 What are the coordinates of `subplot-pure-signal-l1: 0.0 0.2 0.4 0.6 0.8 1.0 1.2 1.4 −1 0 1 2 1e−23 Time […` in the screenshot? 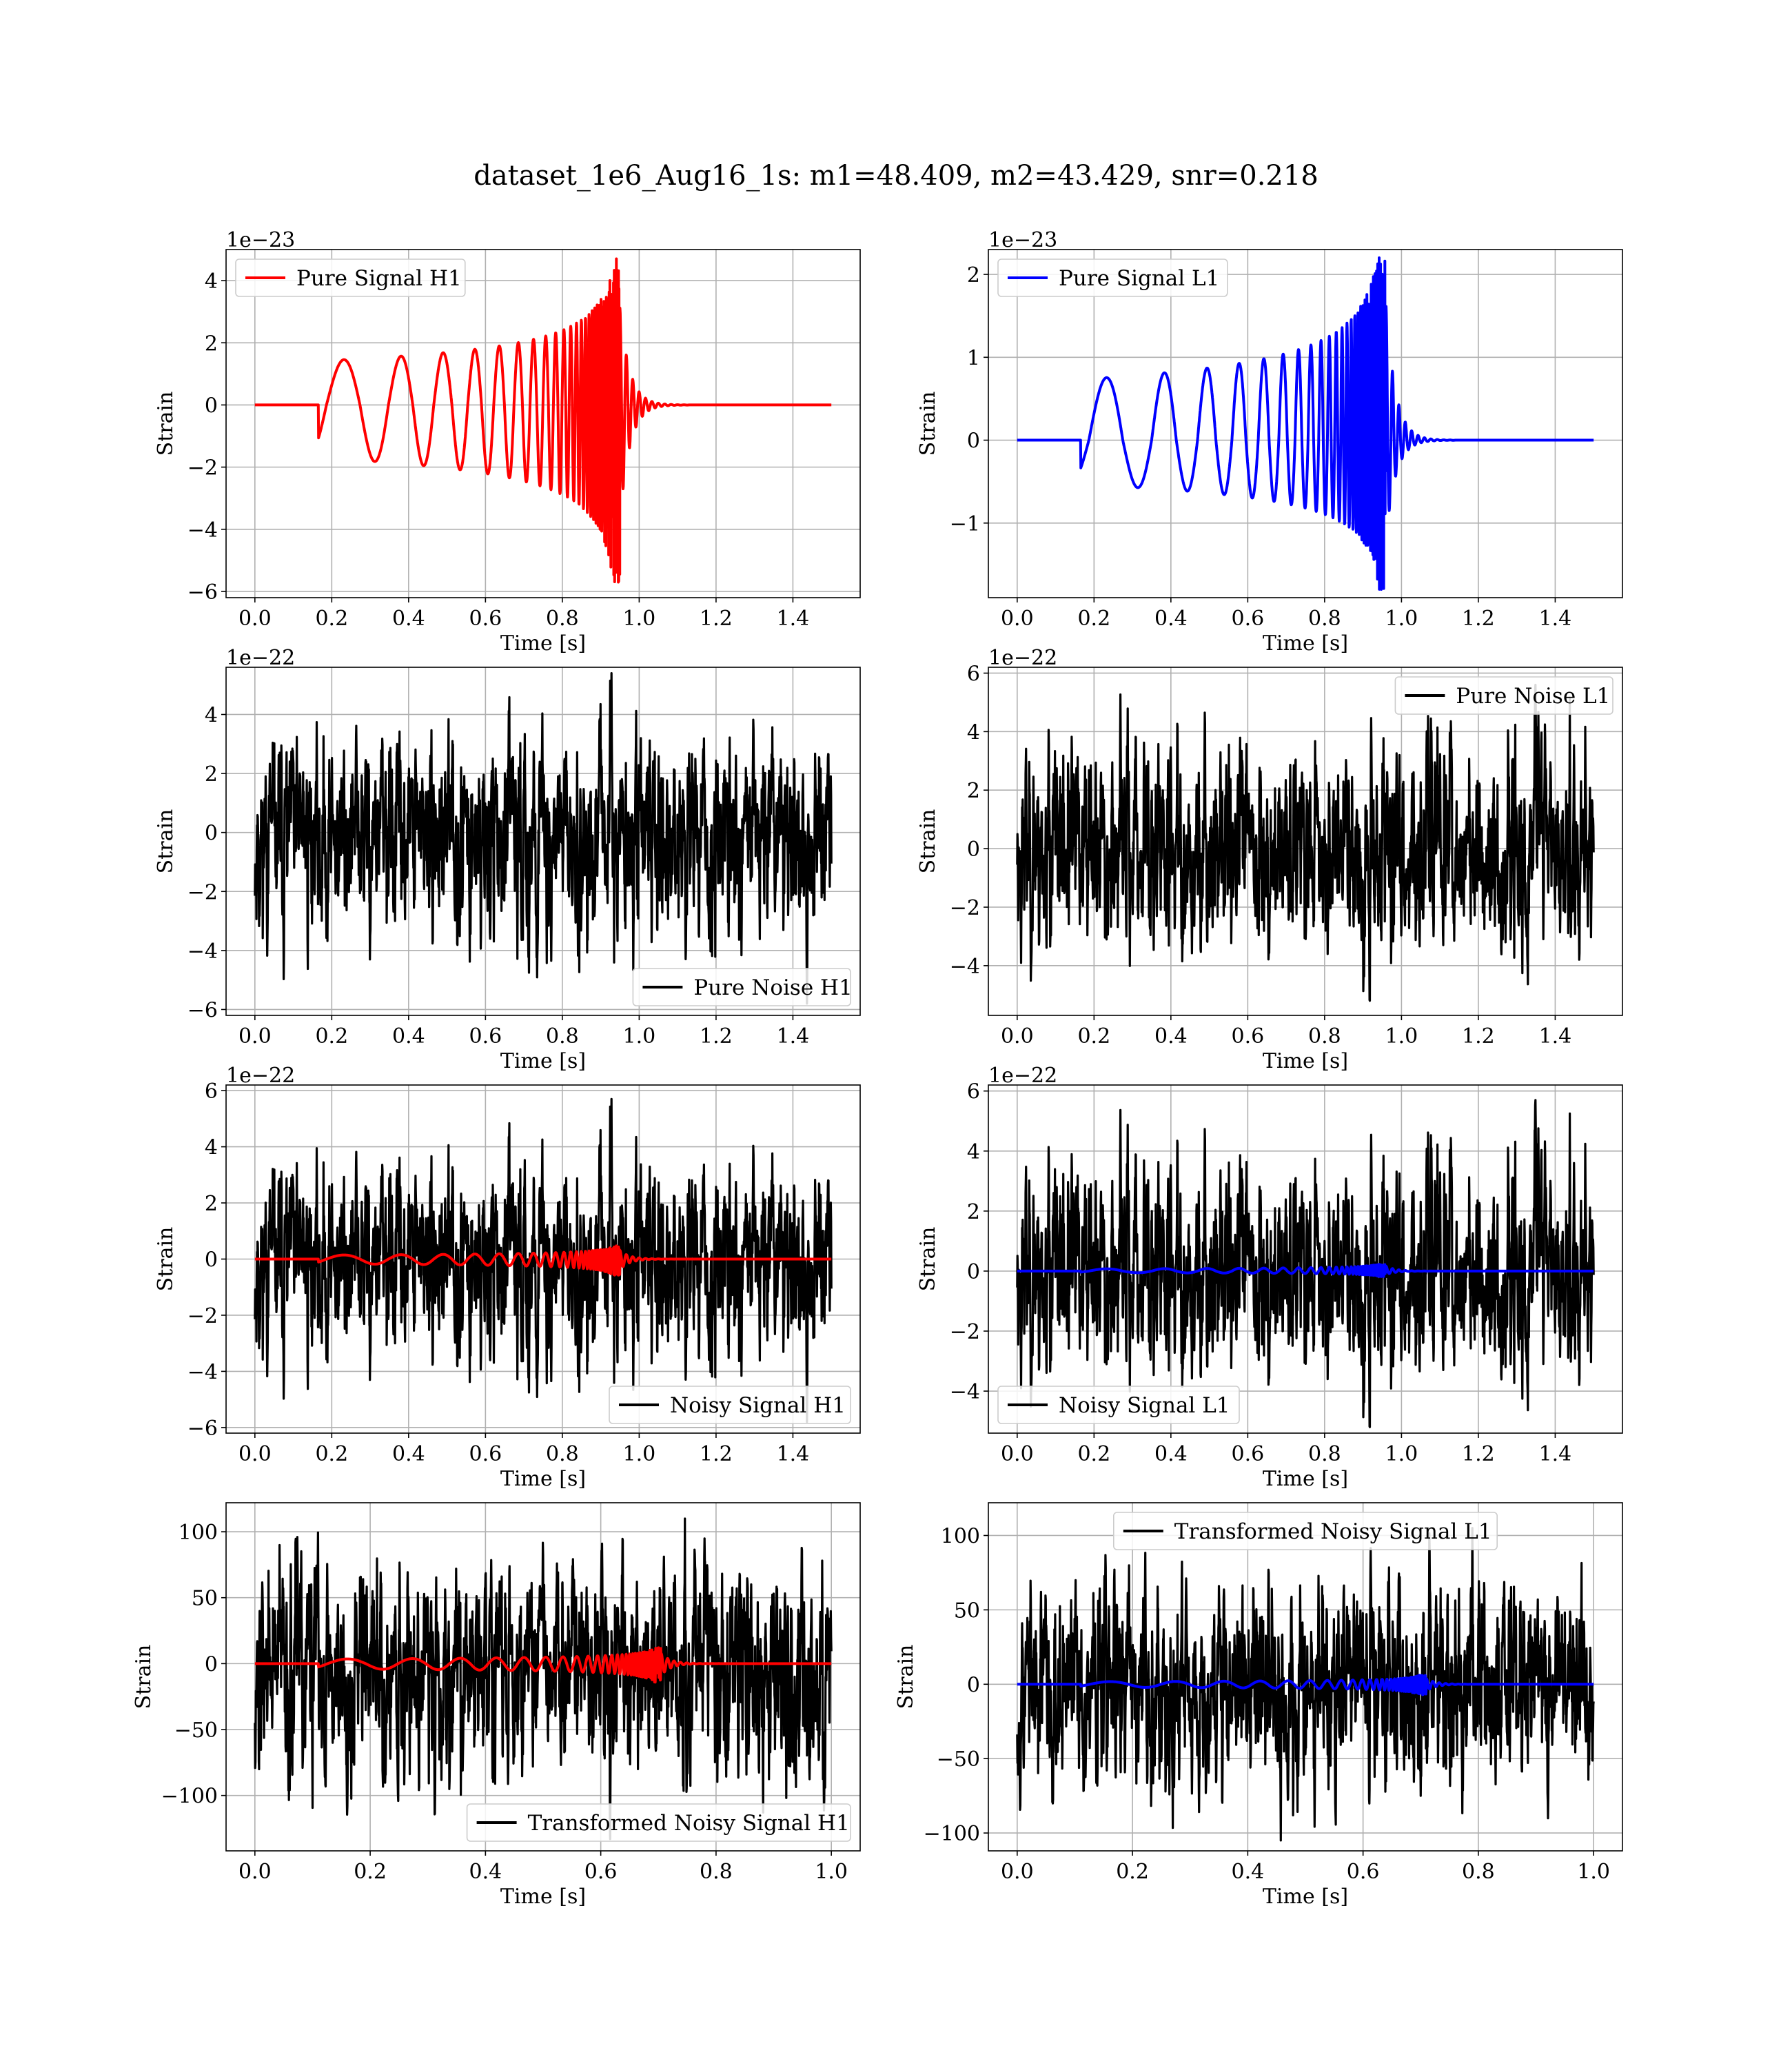 It's located at (1269, 442).